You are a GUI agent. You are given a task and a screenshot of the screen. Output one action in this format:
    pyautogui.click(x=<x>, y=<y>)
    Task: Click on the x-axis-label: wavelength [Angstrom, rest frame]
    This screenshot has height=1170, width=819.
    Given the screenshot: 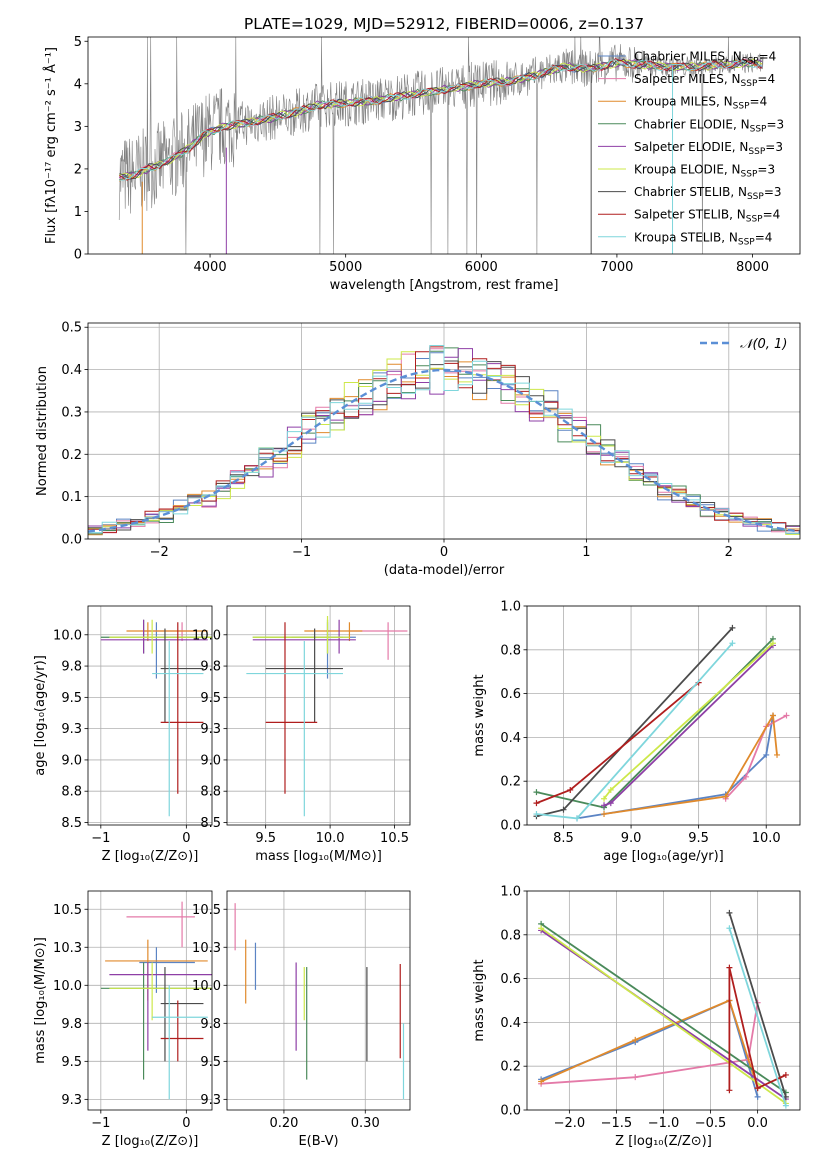 What is the action you would take?
    pyautogui.click(x=444, y=285)
    